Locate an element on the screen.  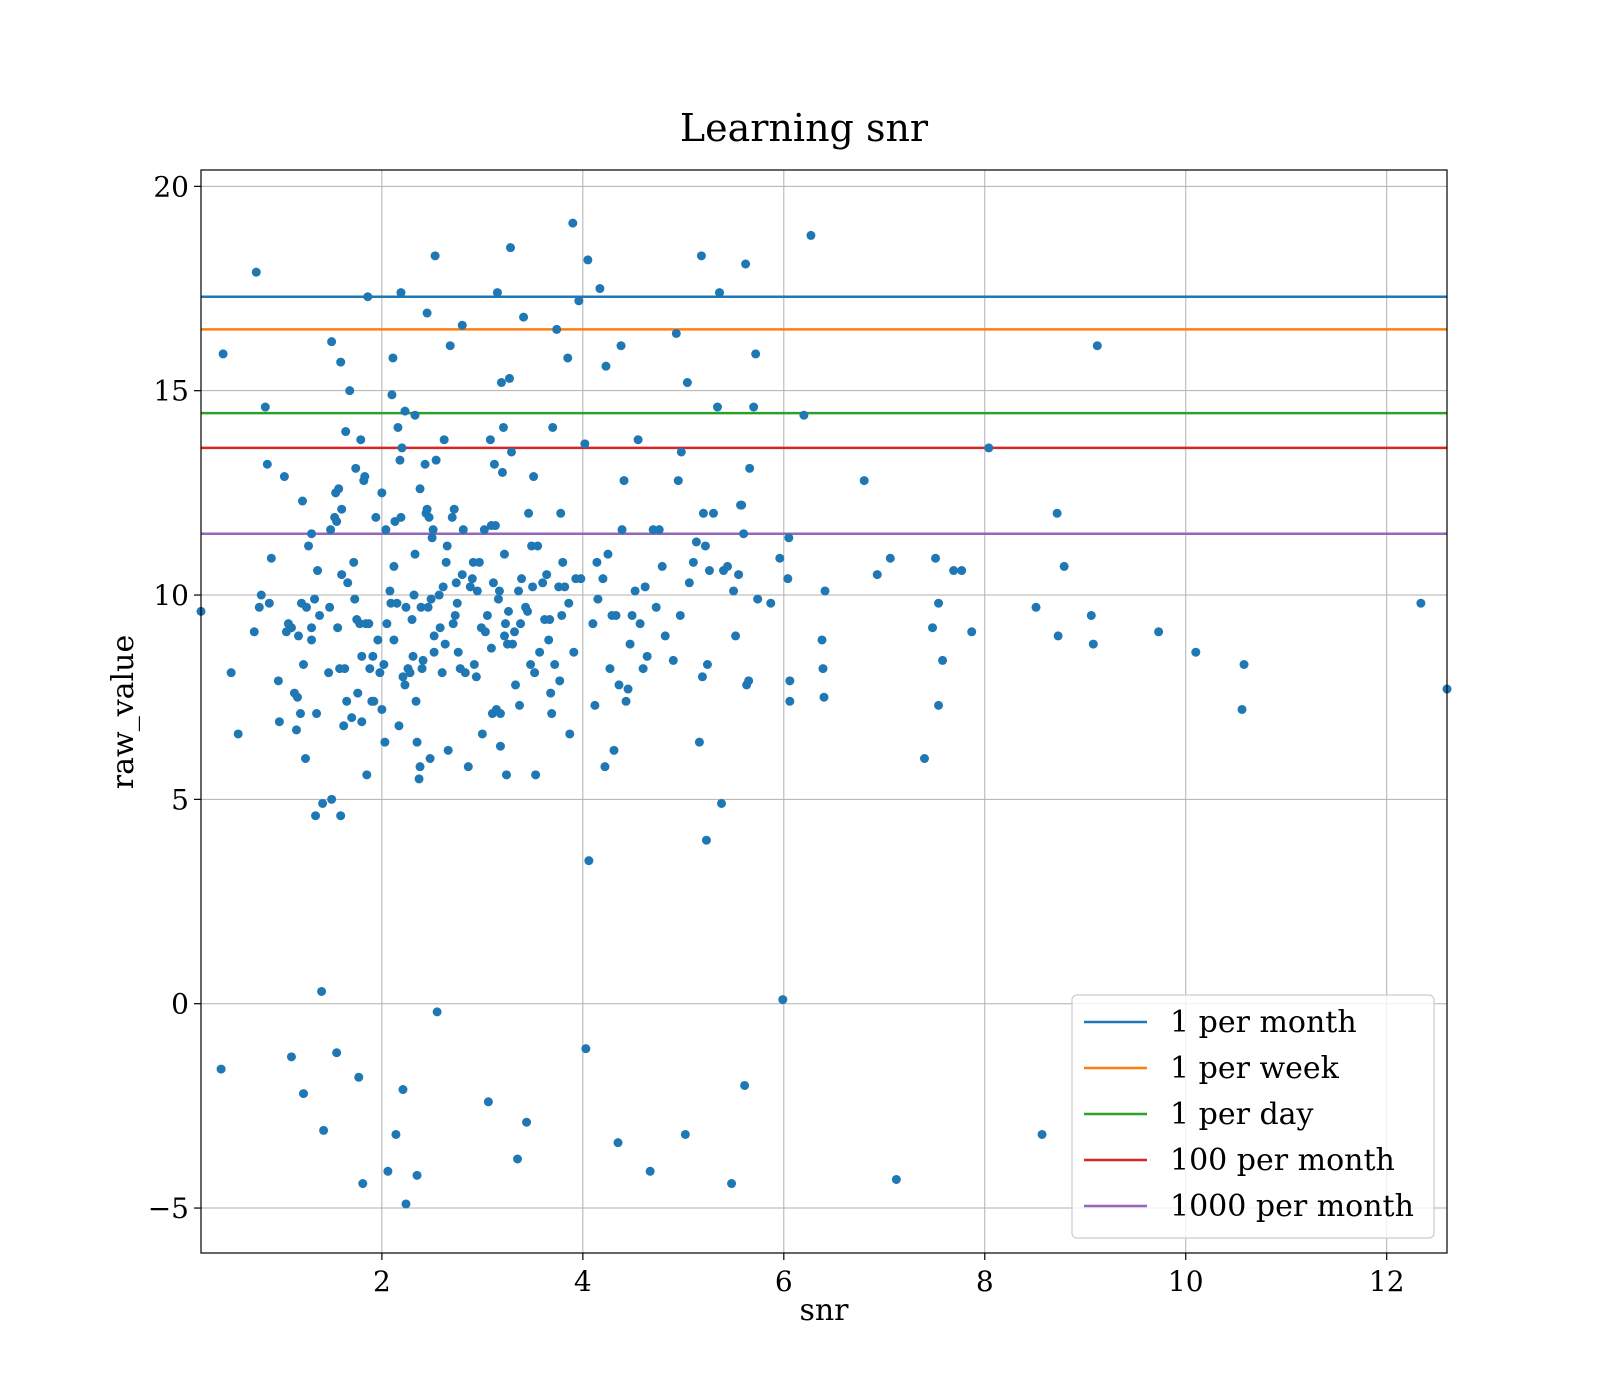
x-axis-label: snr is located at coordinates (824, 1310).